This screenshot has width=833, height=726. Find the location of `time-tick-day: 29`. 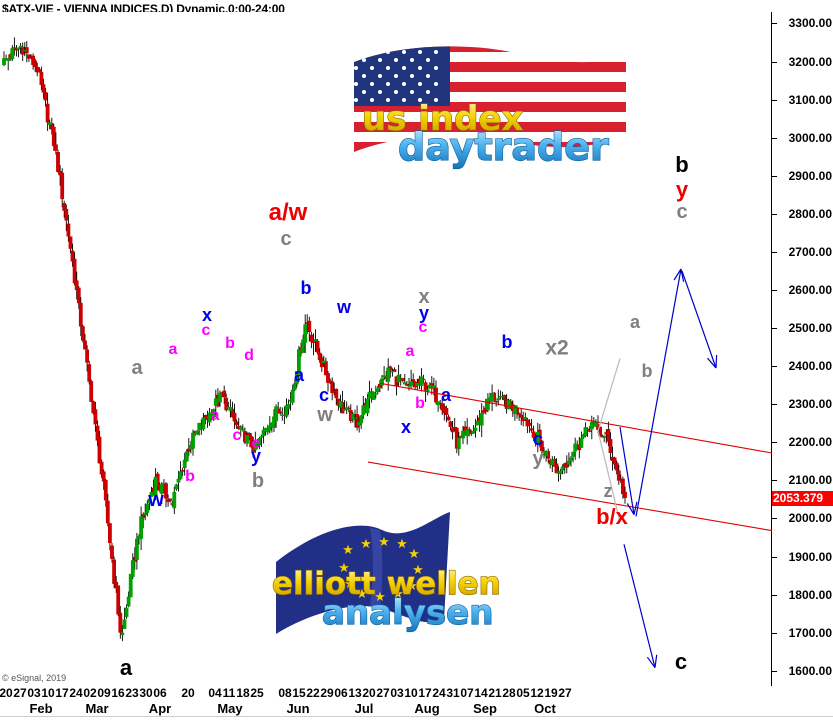

time-tick-day: 29 is located at coordinates (327, 693).